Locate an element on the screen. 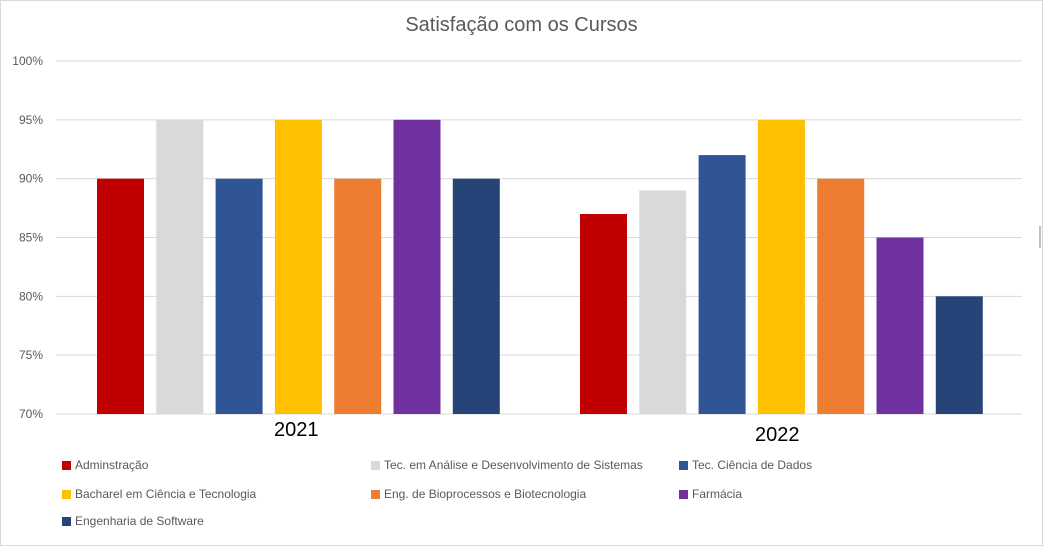 This screenshot has height=546, width=1043. legend-item-3: Bacharel em Ciência e Tecnologia is located at coordinates (159, 494).